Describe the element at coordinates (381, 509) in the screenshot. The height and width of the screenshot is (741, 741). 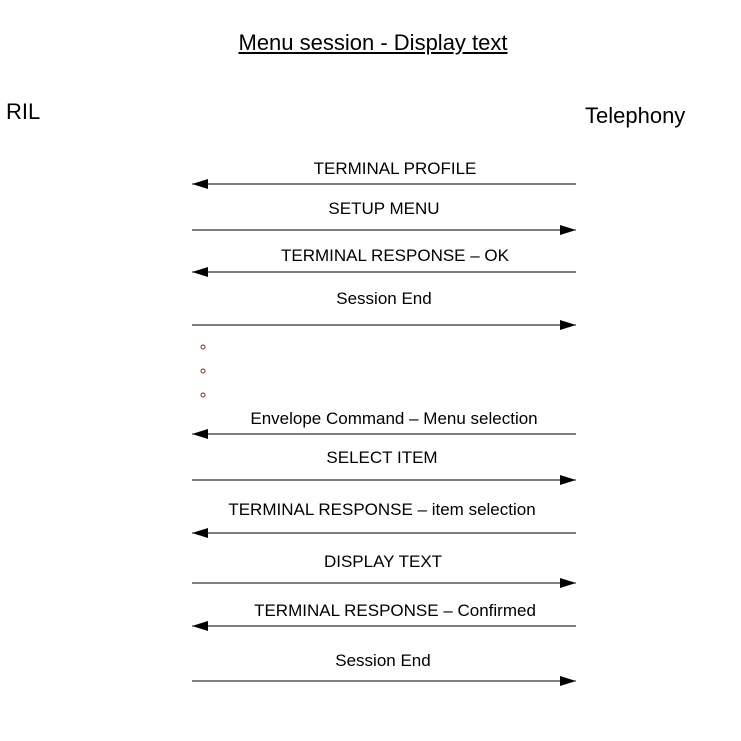
I see `message-label: TERMINAL RESPONSE – item selection` at that location.